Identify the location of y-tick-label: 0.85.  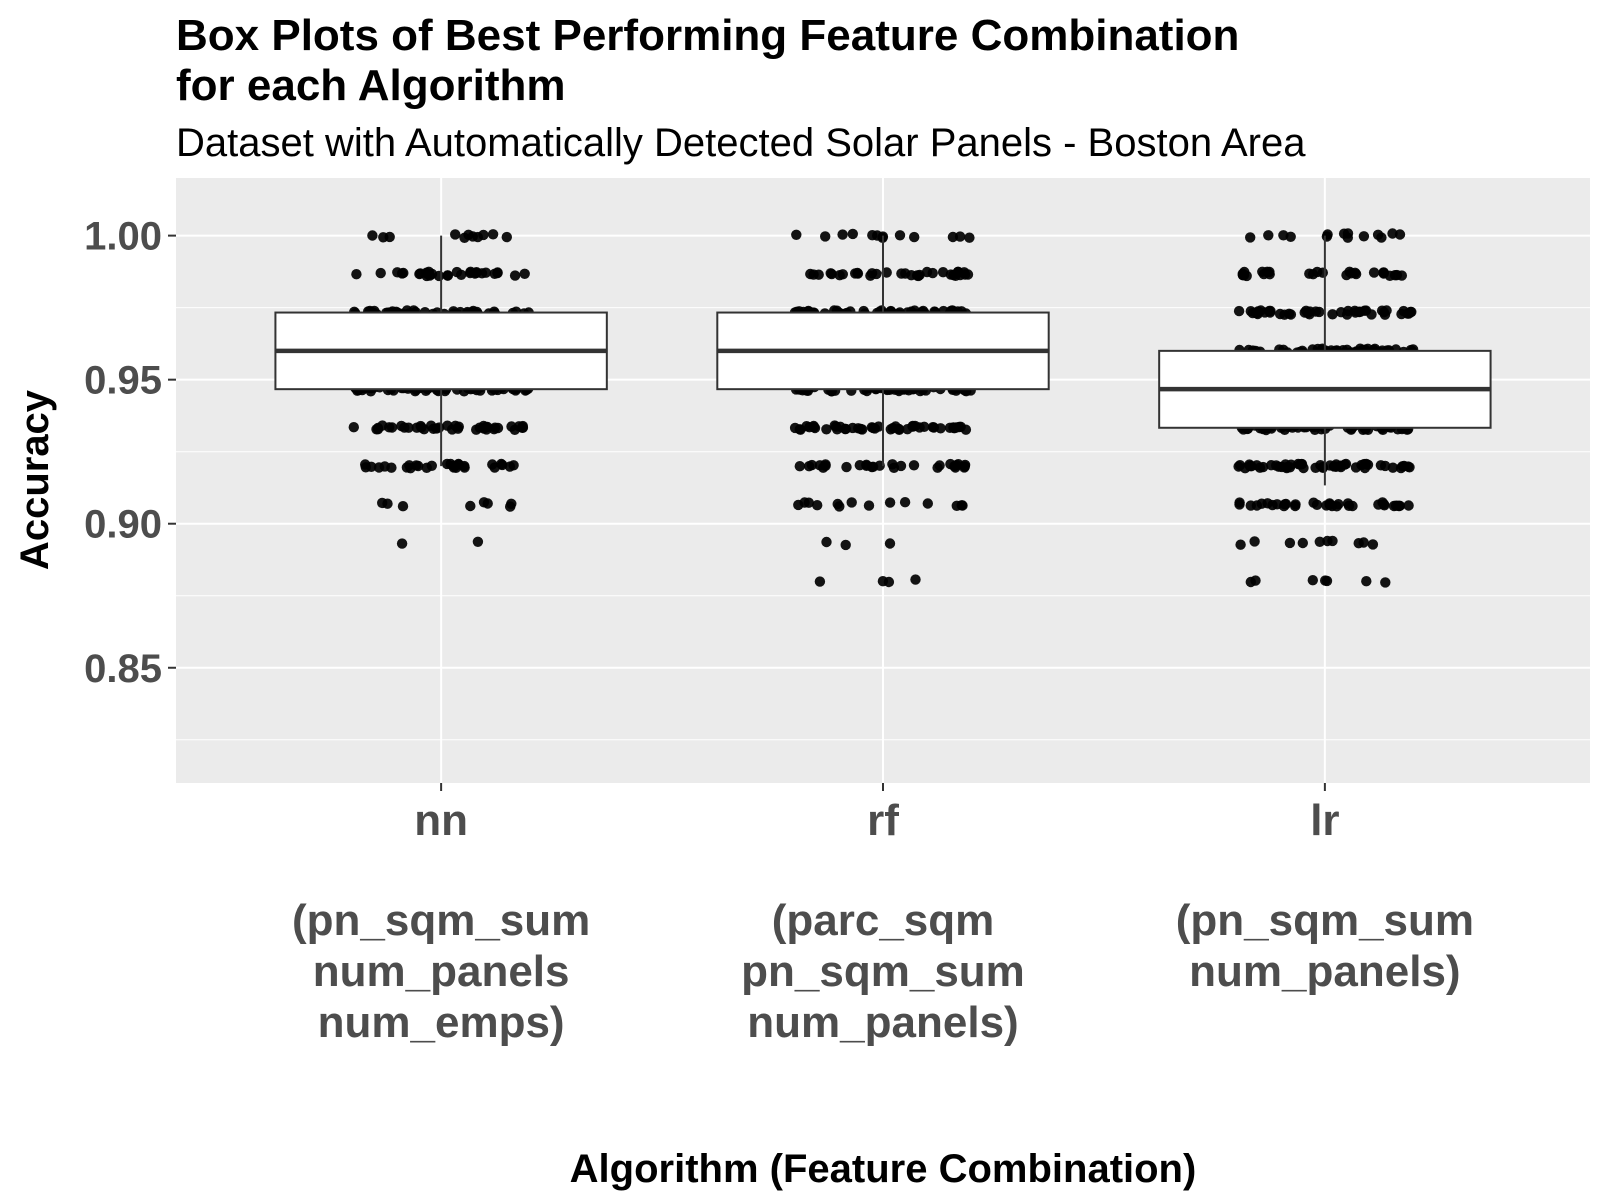
(123, 669).